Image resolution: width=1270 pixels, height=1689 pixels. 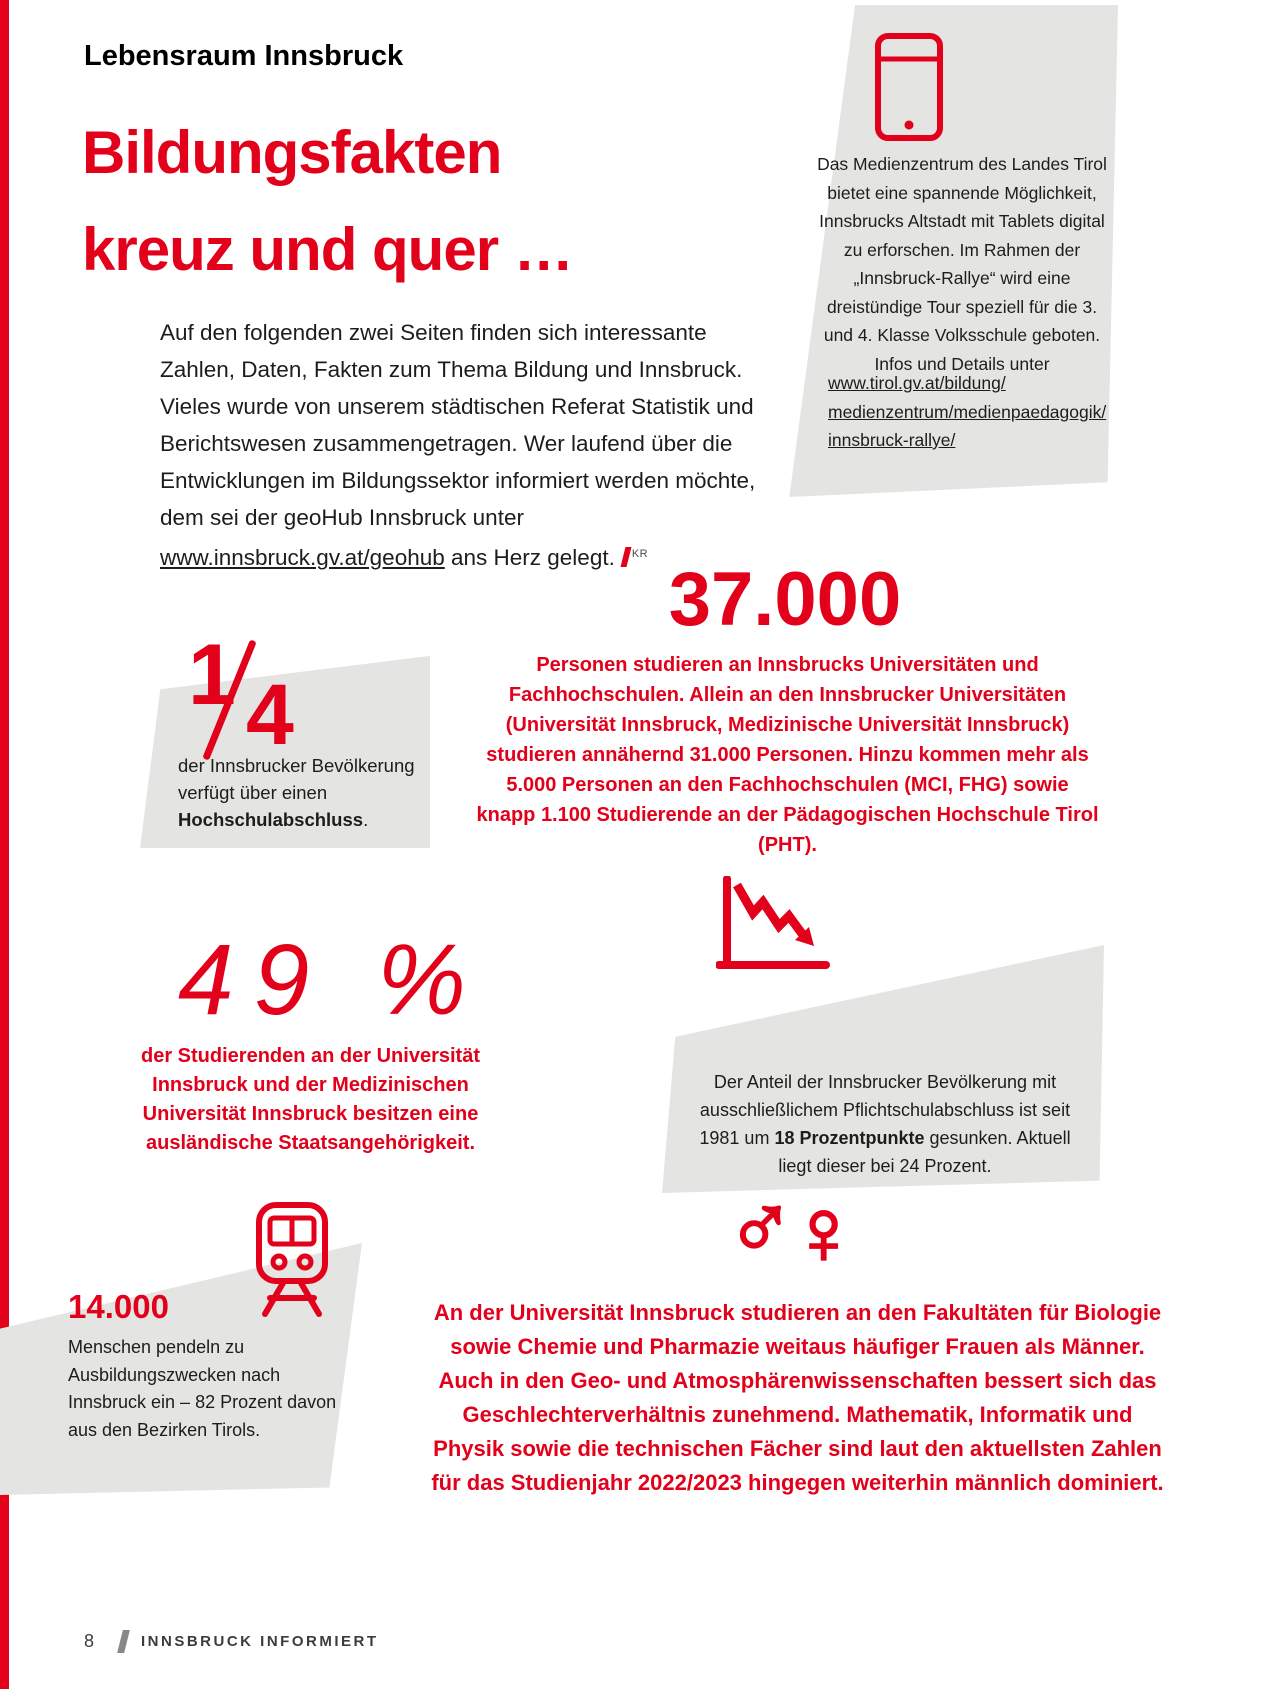 What do you see at coordinates (244, 56) in the screenshot?
I see `section-eyebrow: Lebensraum Innsbruck` at bounding box center [244, 56].